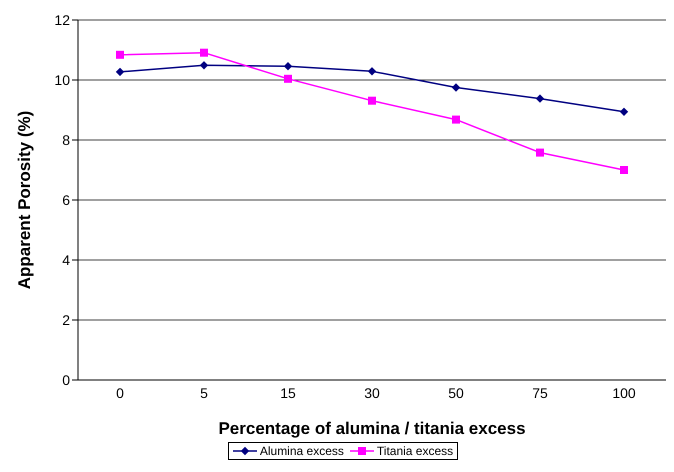  Describe the element at coordinates (372, 392) in the screenshot. I see `x-tick-label: 30` at that location.